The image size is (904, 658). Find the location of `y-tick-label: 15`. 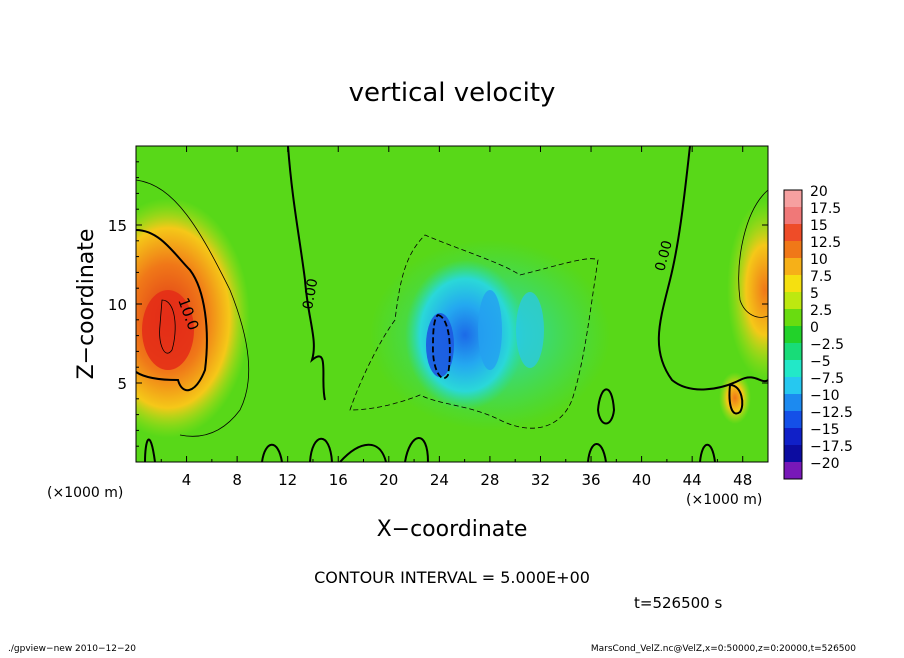

y-tick-label: 15 is located at coordinates (117, 226).